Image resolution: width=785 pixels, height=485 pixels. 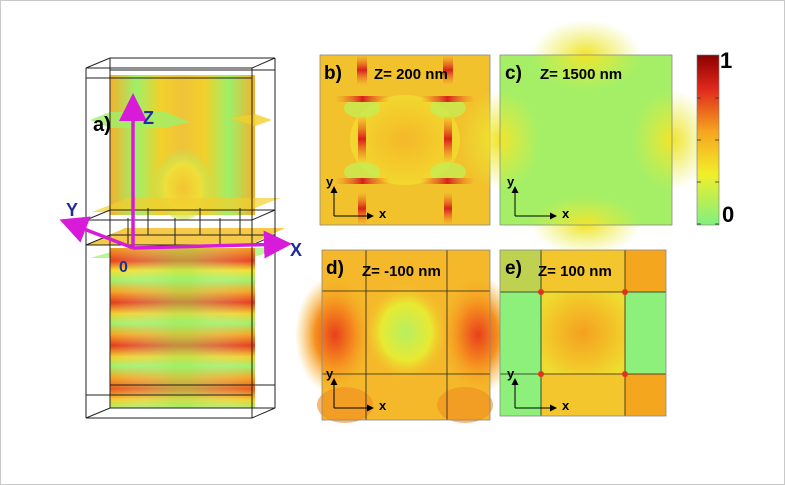 What do you see at coordinates (335, 268) in the screenshot?
I see `panel-d-label: d)` at bounding box center [335, 268].